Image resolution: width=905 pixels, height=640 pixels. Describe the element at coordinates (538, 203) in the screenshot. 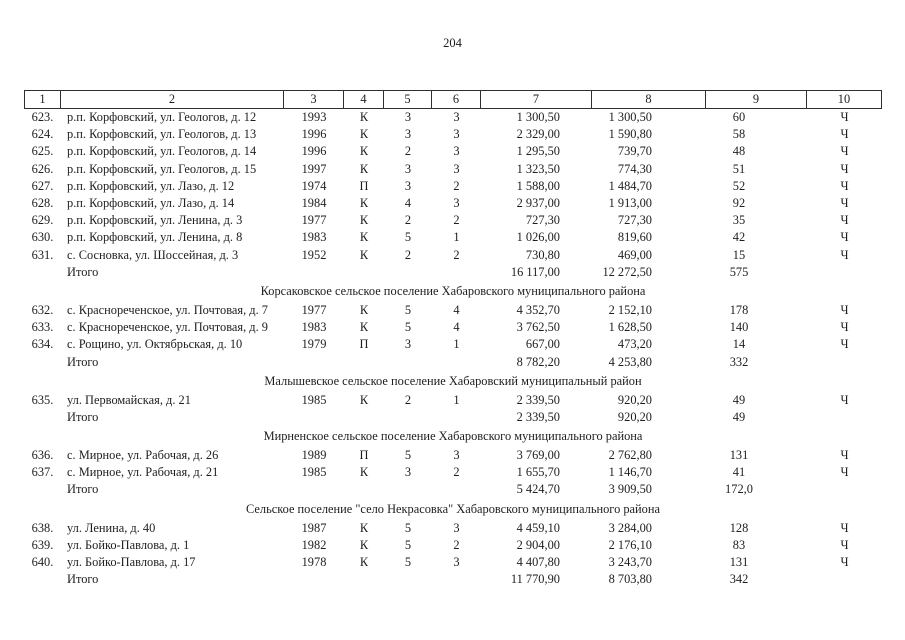

I see `cell-col7: 2 937,00` at that location.